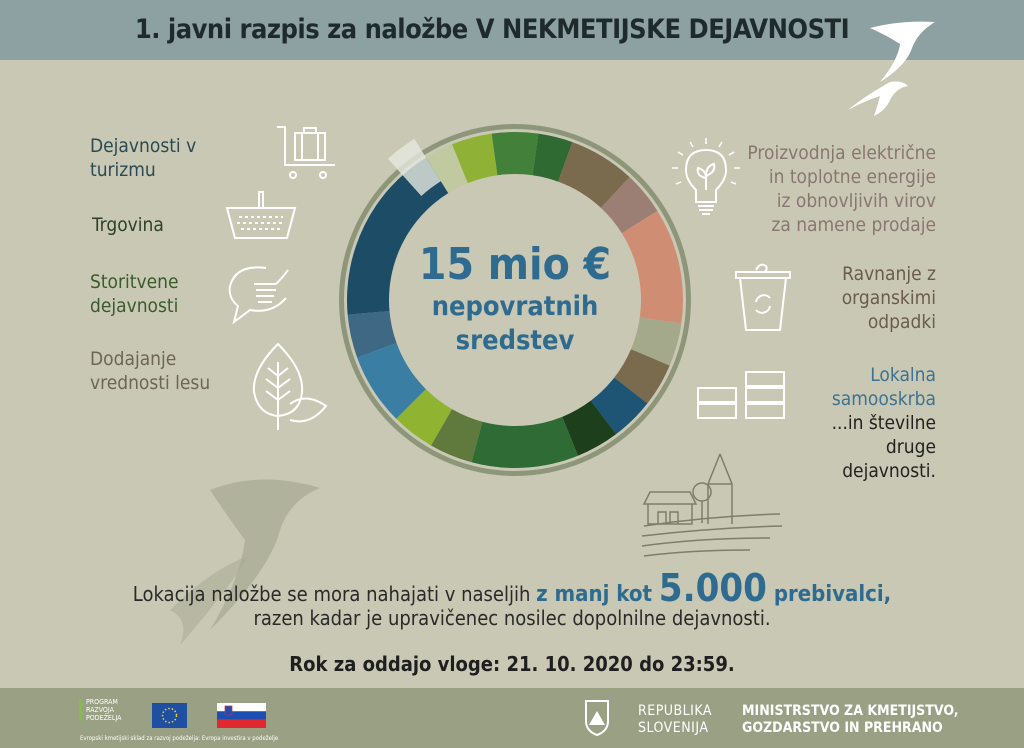  What do you see at coordinates (597, 718) in the screenshot?
I see `coat-of-arms-icon` at bounding box center [597, 718].